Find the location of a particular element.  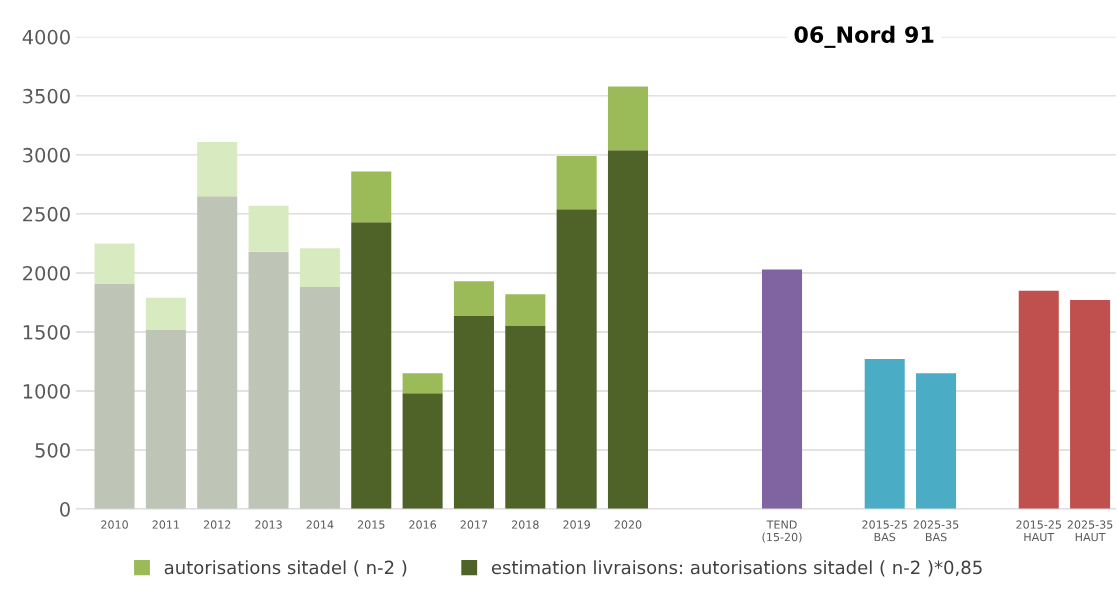

x-tick-label: 2010 is located at coordinates (114, 524).